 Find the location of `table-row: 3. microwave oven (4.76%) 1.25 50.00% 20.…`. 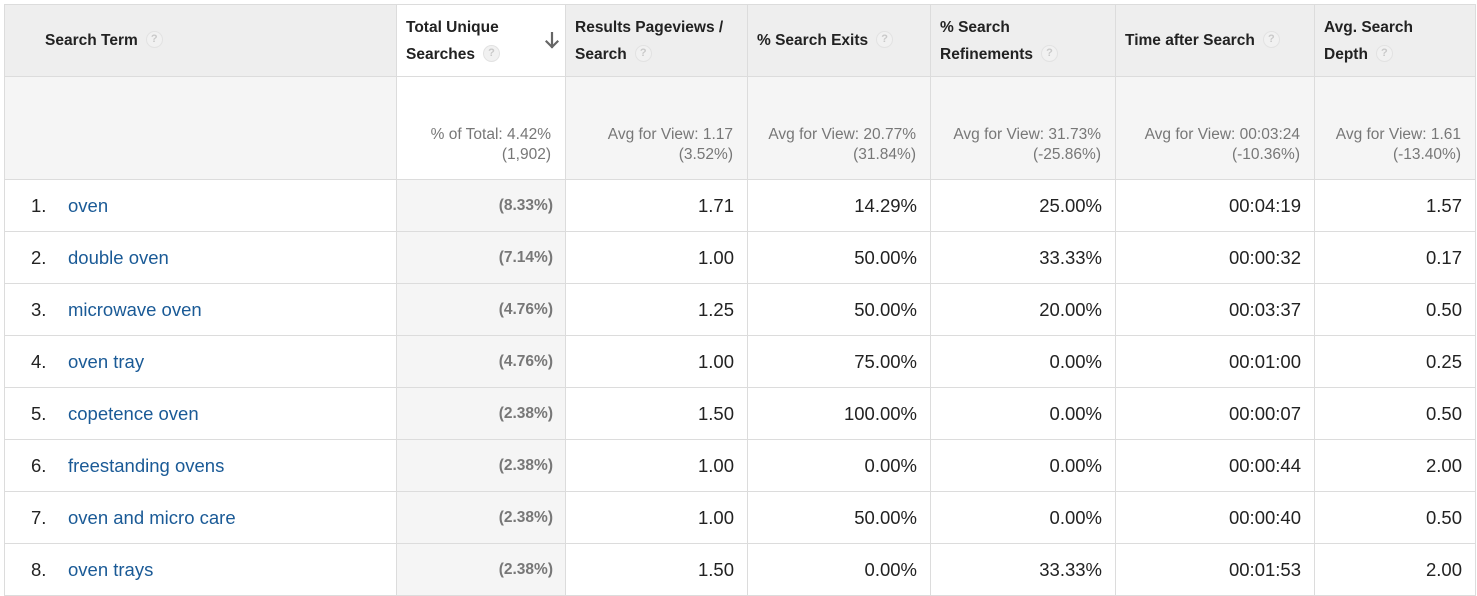

table-row: 3. microwave oven (4.76%) 1.25 50.00% 20.… is located at coordinates (740, 309).